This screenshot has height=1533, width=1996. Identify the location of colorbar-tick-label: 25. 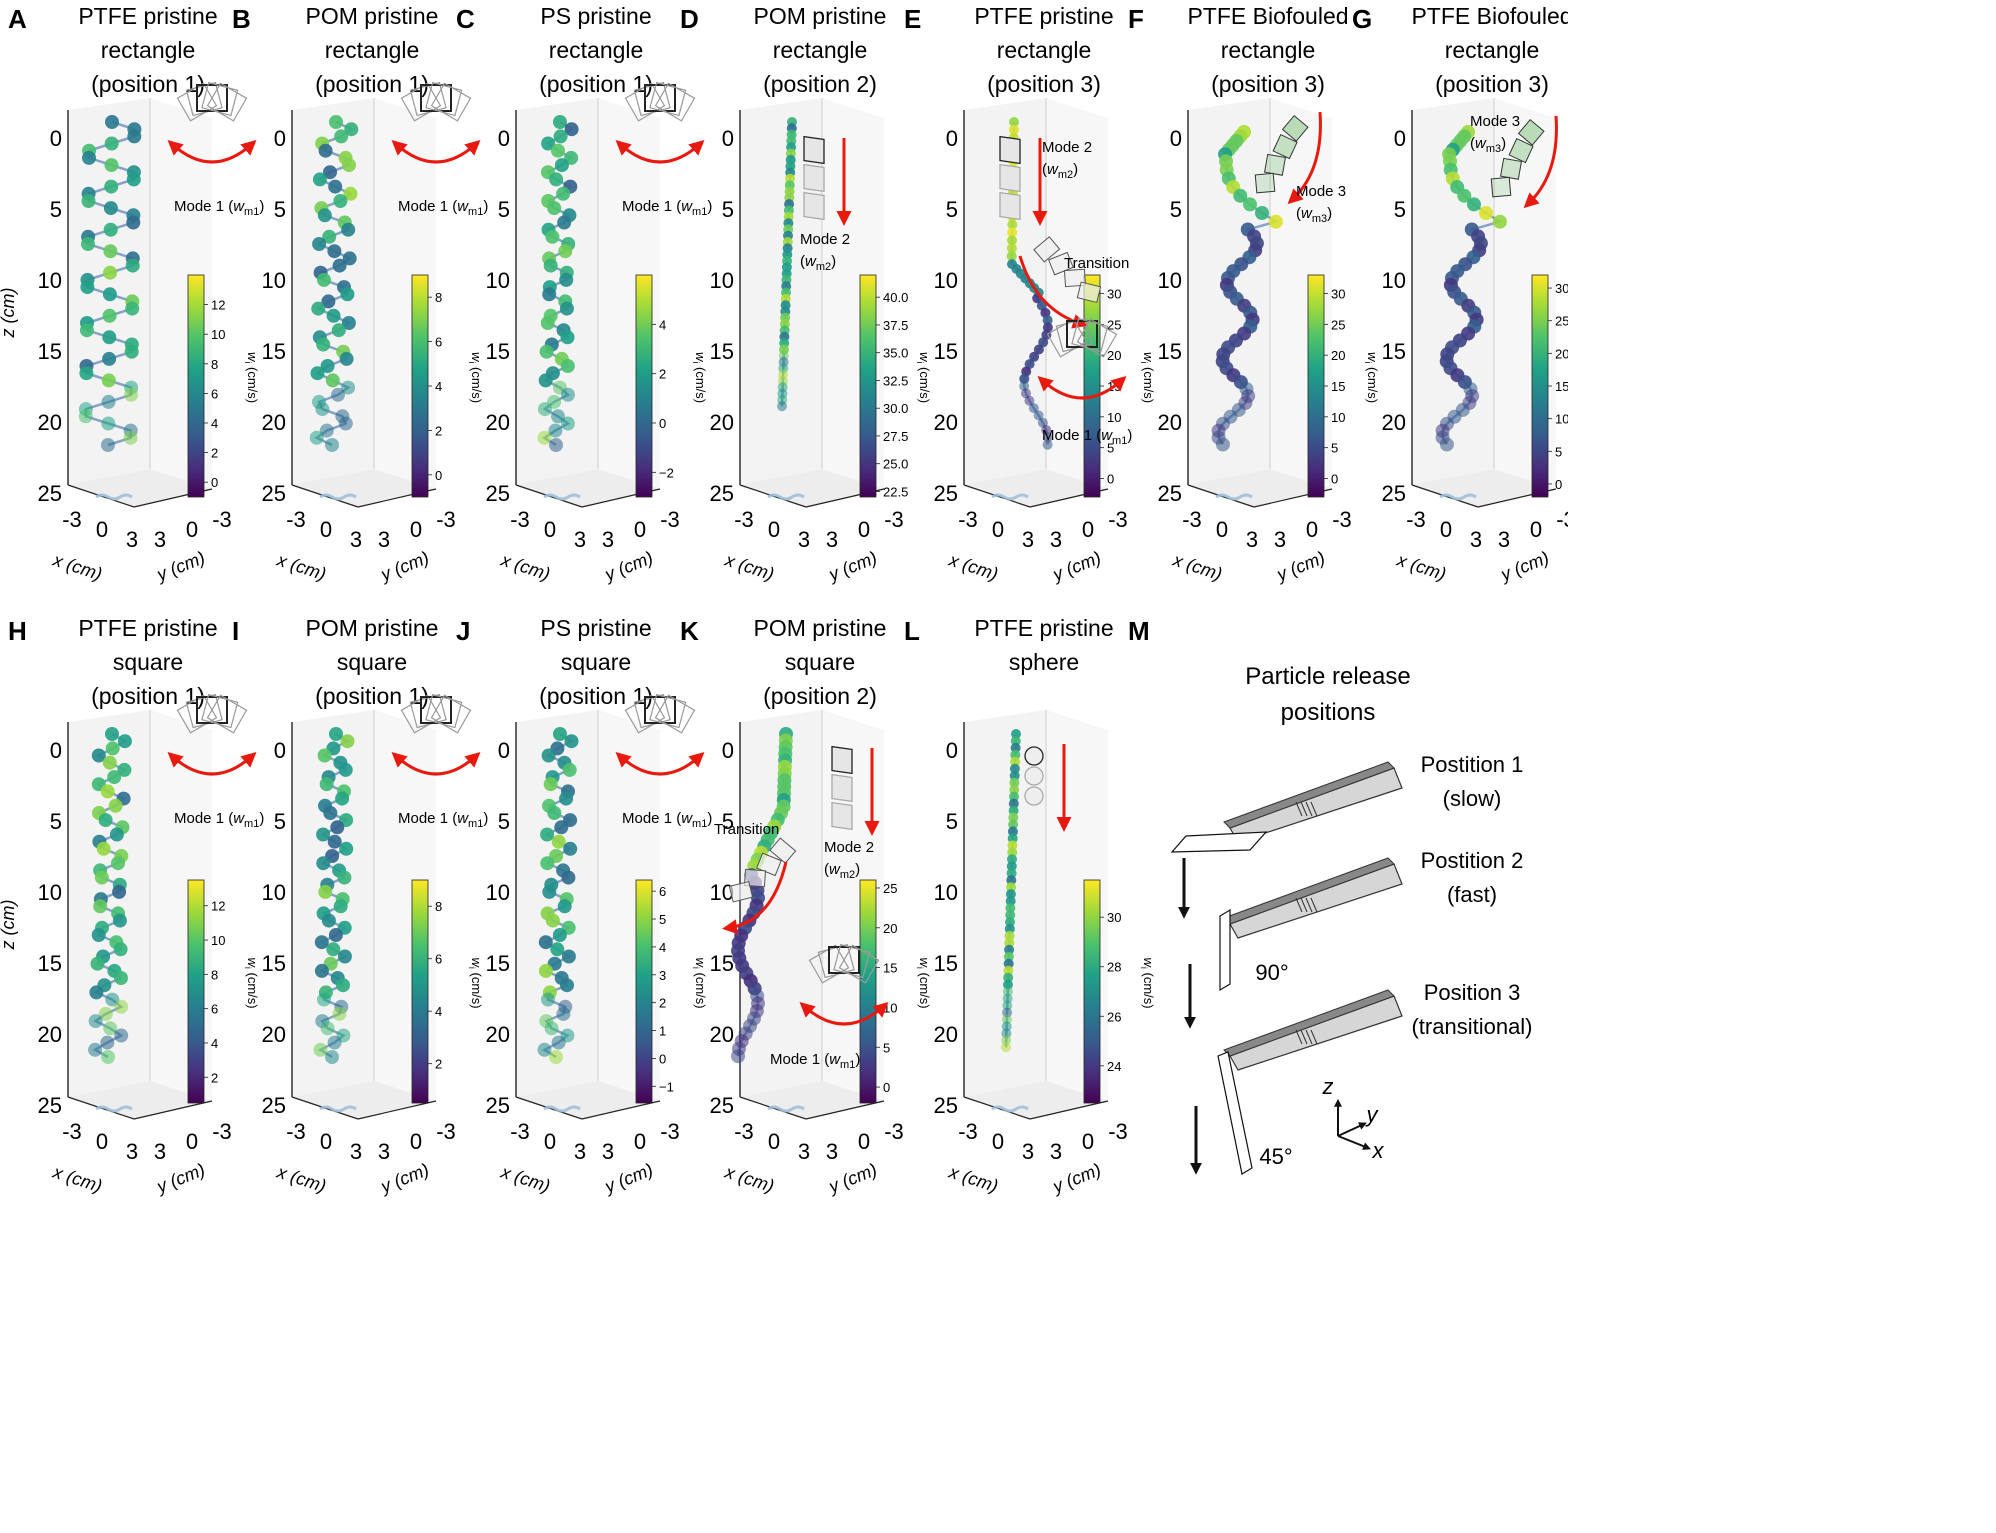
(1561, 321).